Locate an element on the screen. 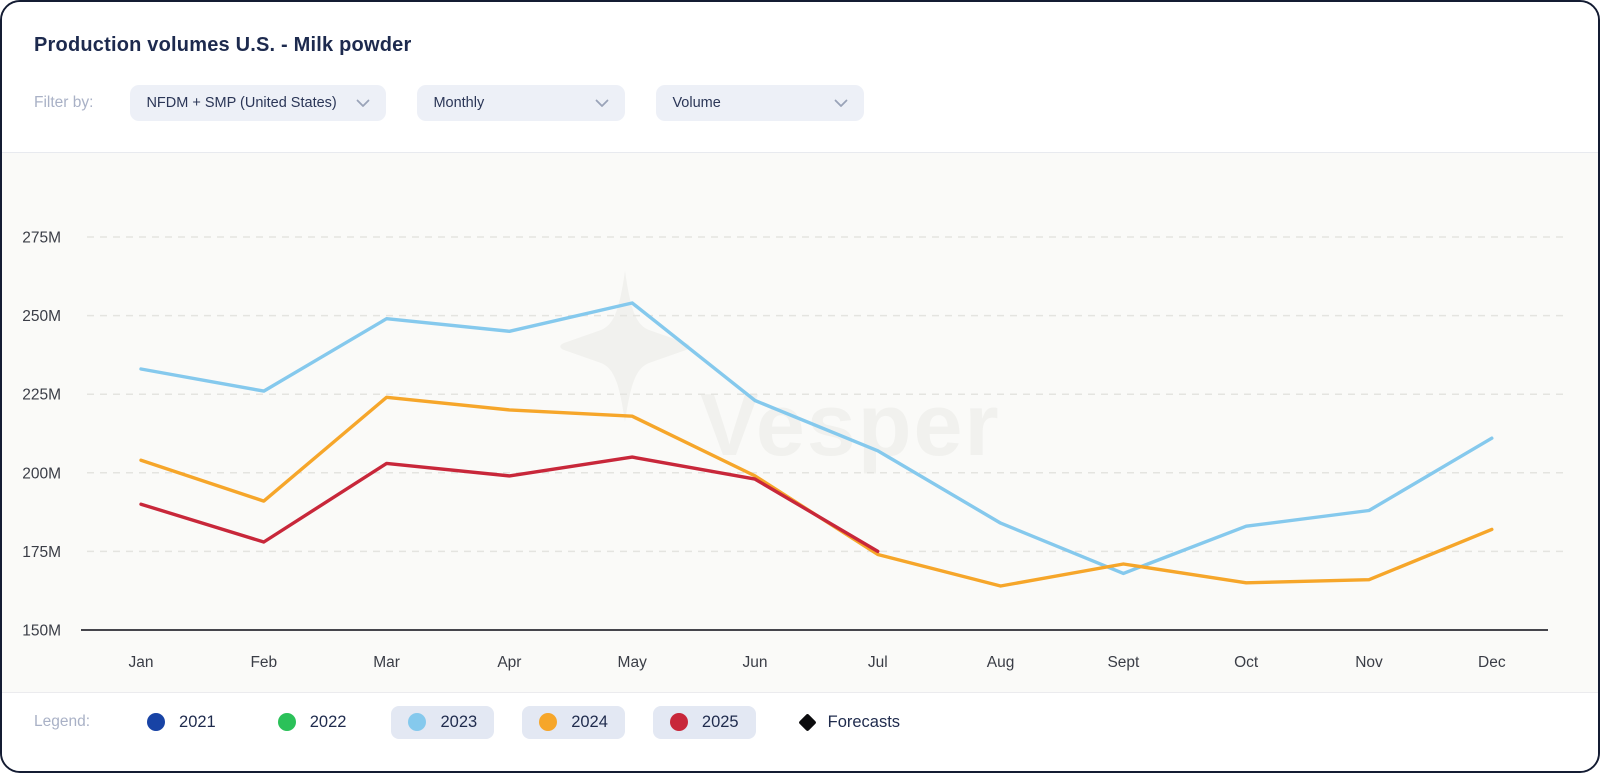 The image size is (1600, 773). legend-item-label: Forecasts is located at coordinates (864, 721).